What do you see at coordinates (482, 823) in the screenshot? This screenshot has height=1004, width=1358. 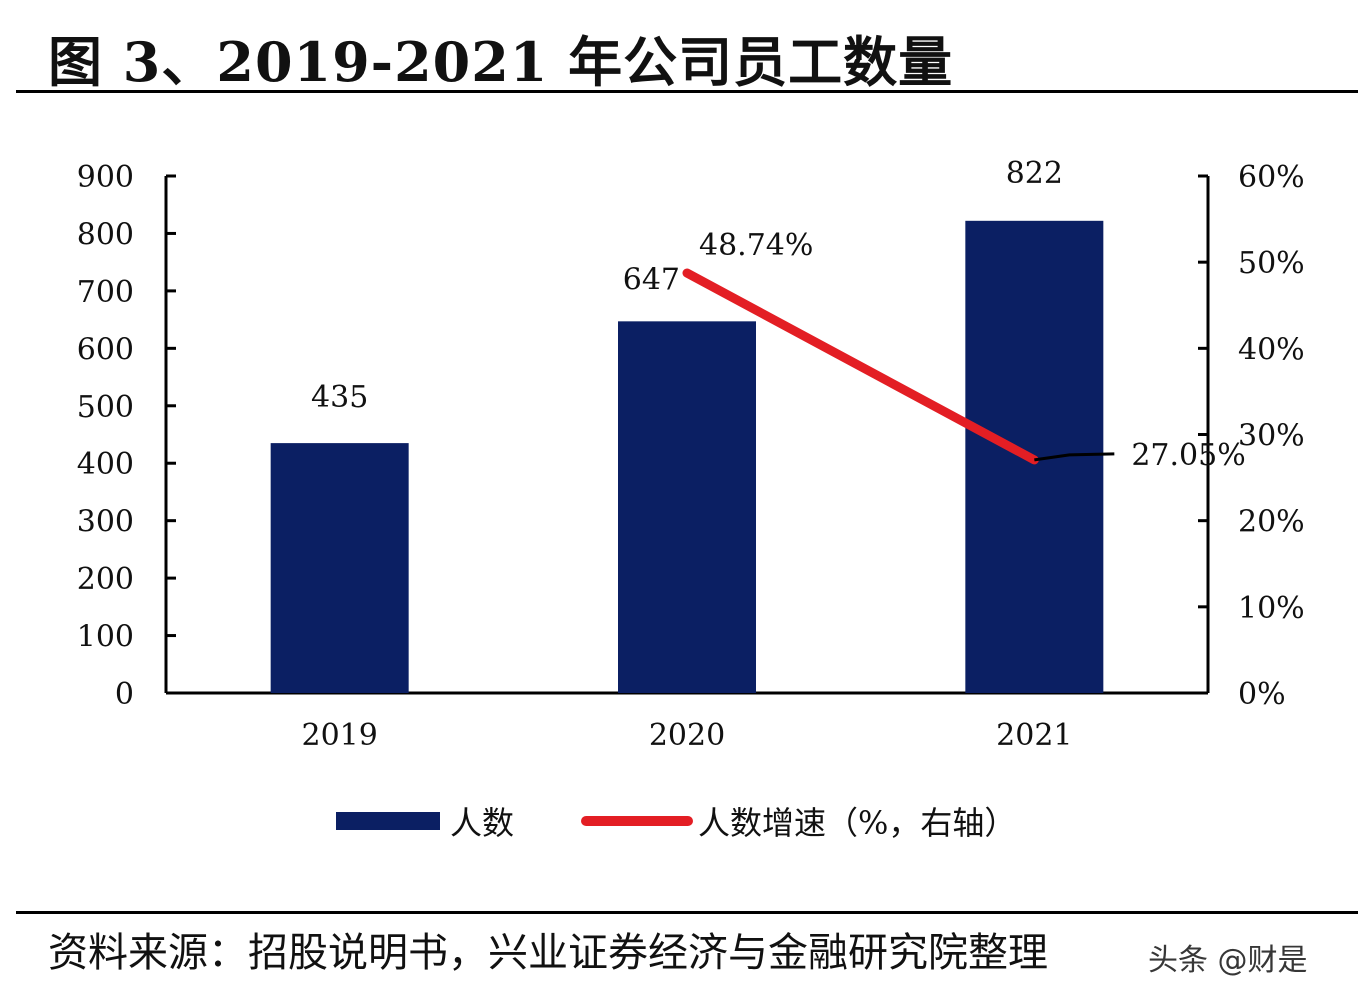 I see `legend-bar-label: 人数` at bounding box center [482, 823].